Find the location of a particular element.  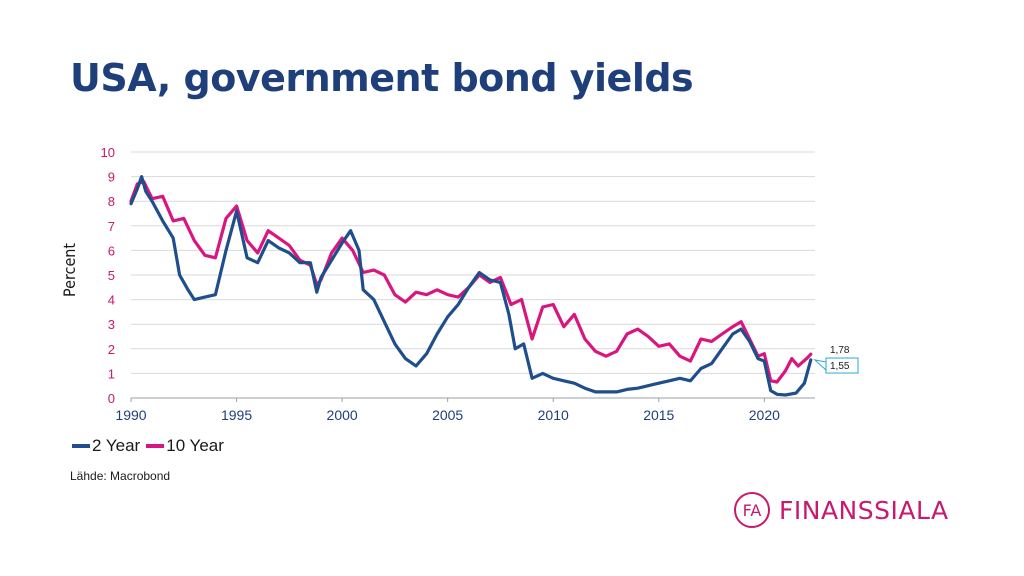

legend-label-10-year: 10 Year is located at coordinates (195, 445).